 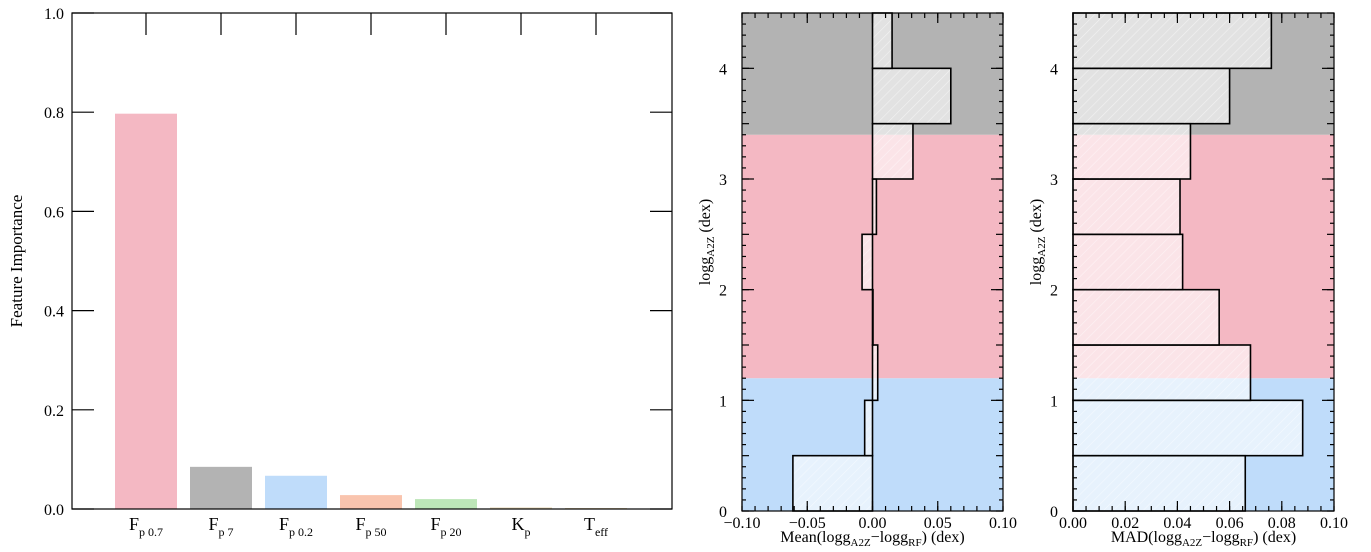 What do you see at coordinates (54, 212) in the screenshot?
I see `y-tick-label: 0.6` at bounding box center [54, 212].